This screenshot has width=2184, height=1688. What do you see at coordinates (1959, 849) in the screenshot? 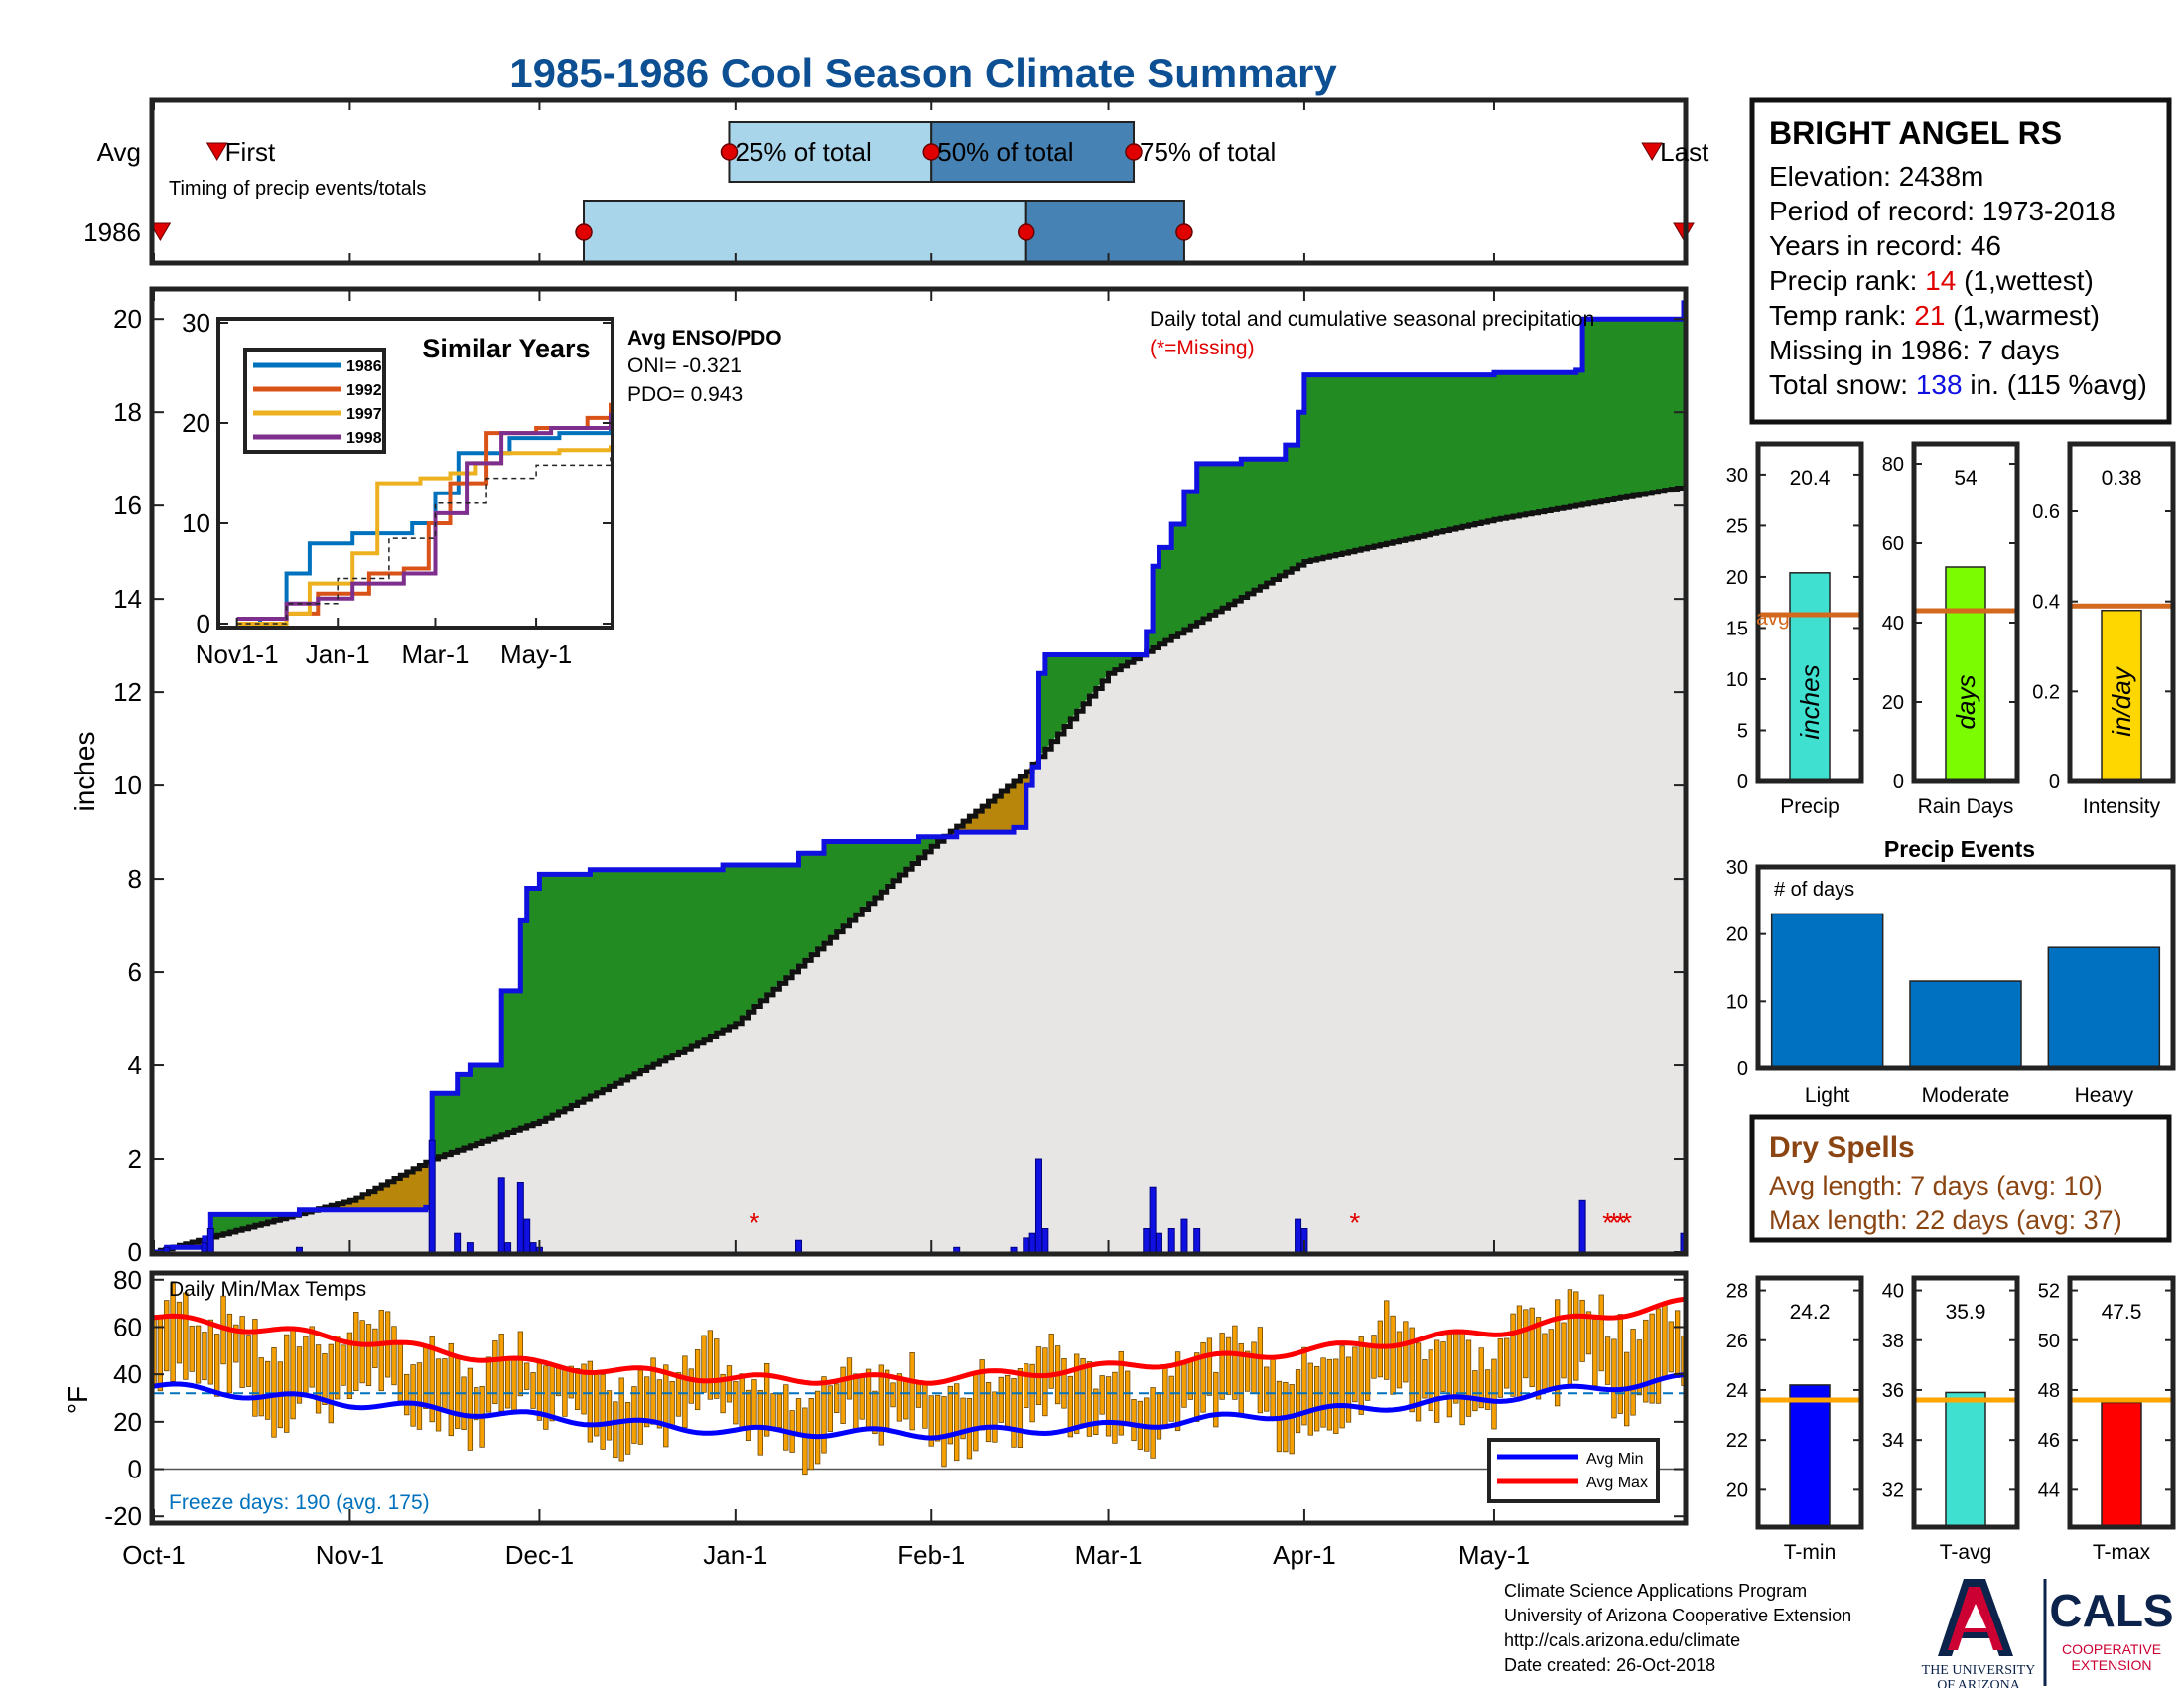
I see `events-title: Precip Events` at bounding box center [1959, 849].